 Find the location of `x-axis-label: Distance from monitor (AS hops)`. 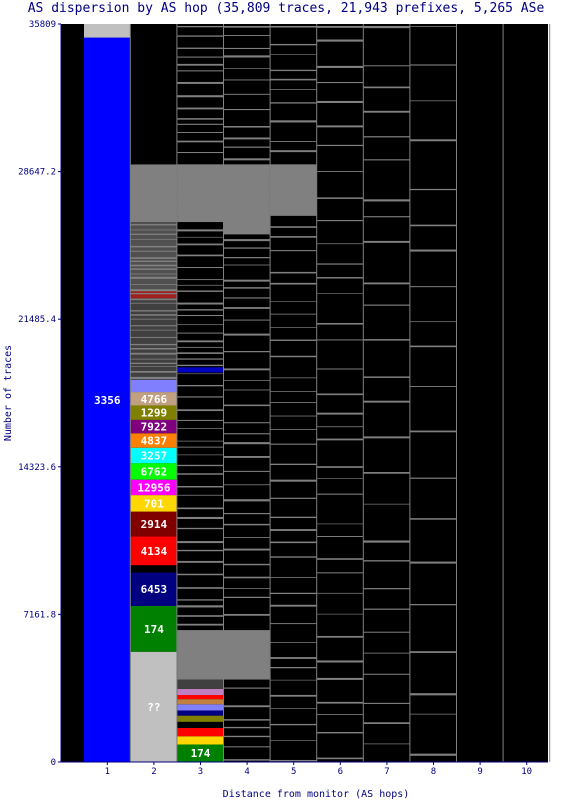

x-axis-label: Distance from monitor (AS hops) is located at coordinates (316, 794).